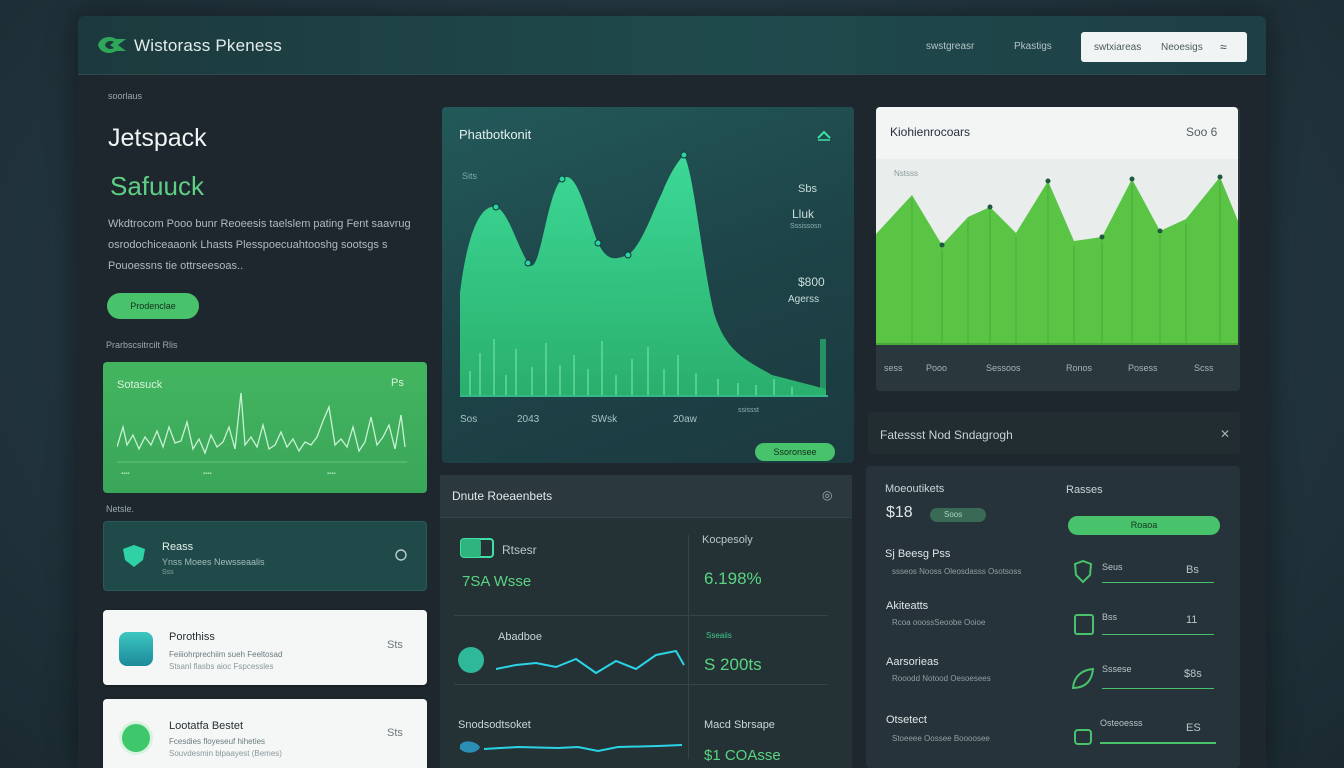 The image size is (1344, 768). I want to click on right-chart-x-label-2: Pooo, so click(937, 368).